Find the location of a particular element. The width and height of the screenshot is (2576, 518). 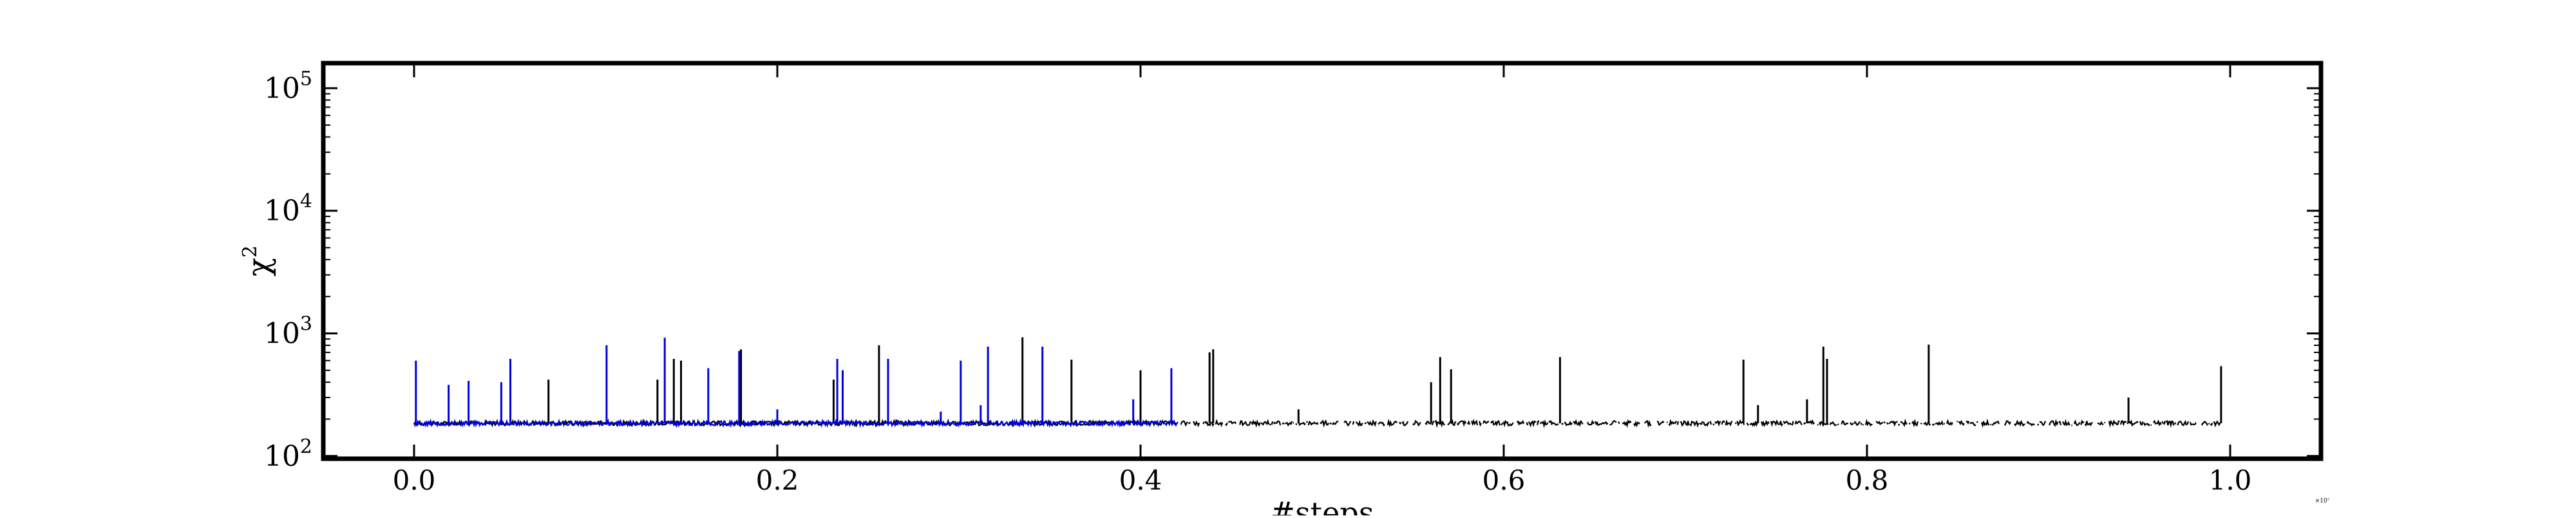

y-tick-label: 10² is located at coordinates (288, 454).